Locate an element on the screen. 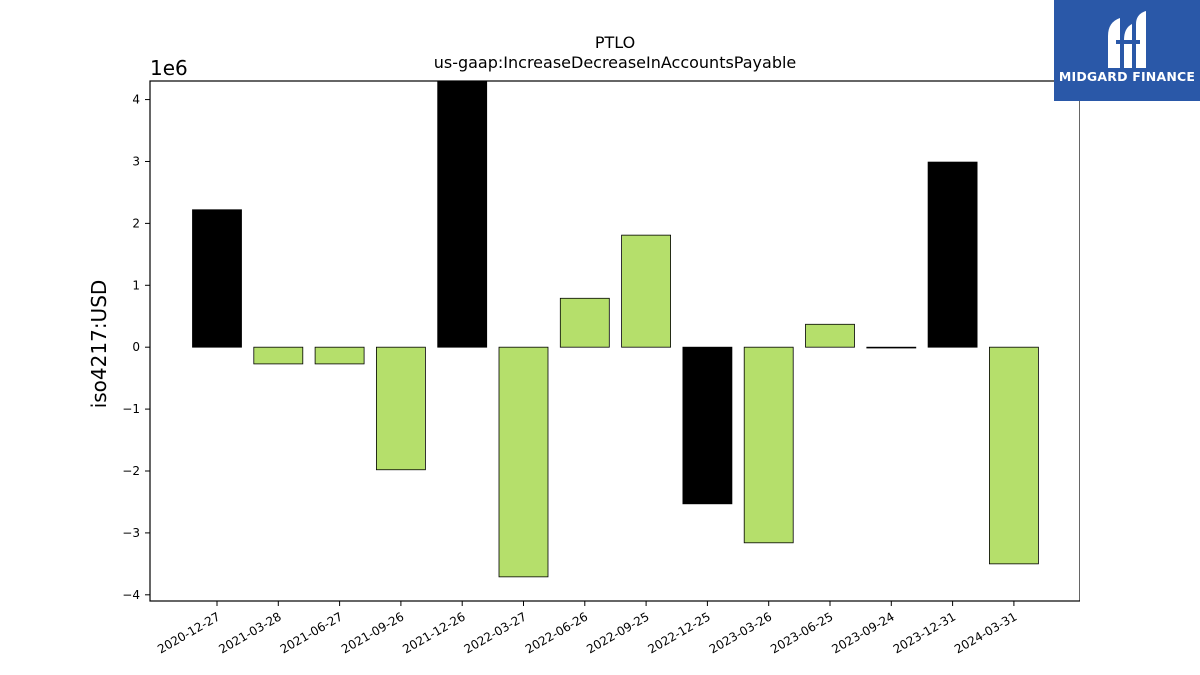 The width and height of the screenshot is (1200, 675). y-tick-label: 3 is located at coordinates (136, 161).